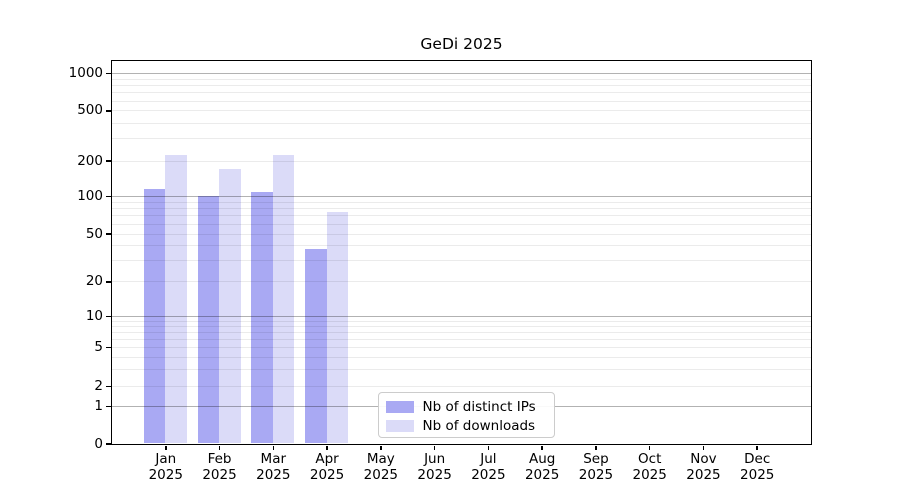 Image resolution: width=900 pixels, height=500 pixels. What do you see at coordinates (90, 110) in the screenshot?
I see `y-tick-label: 500` at bounding box center [90, 110].